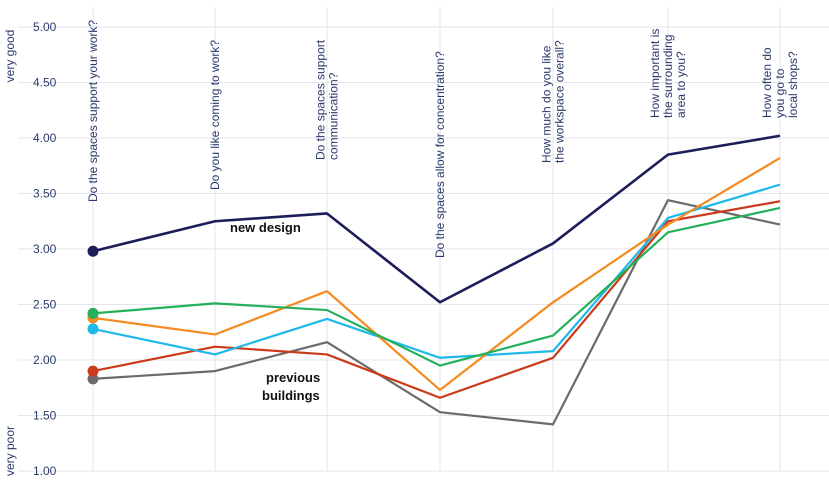  I want to click on category-label-line: the surrounding, so click(668, 76).